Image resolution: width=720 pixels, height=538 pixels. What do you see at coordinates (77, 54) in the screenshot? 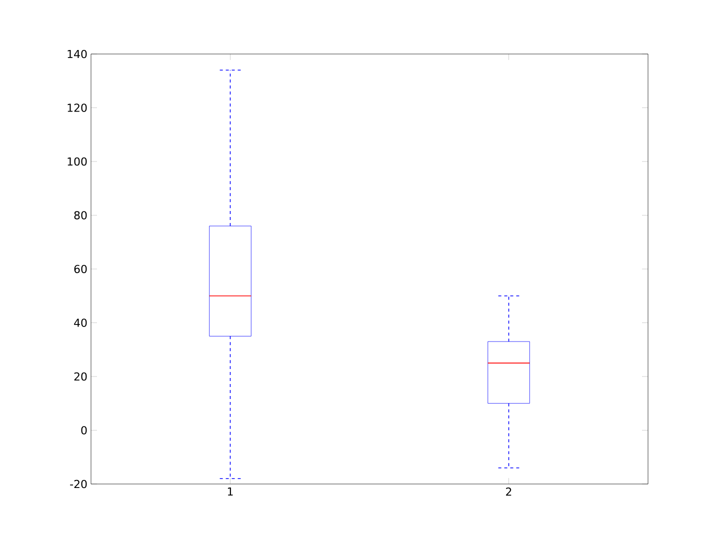
I see `y-tick-label: 140` at bounding box center [77, 54].